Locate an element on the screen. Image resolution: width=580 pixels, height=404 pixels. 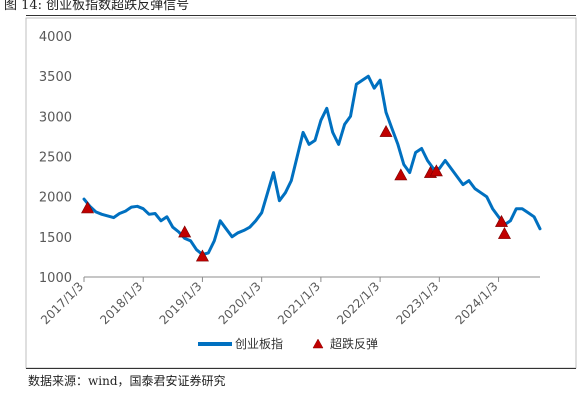
bottom-rule is located at coordinates (301, 368).